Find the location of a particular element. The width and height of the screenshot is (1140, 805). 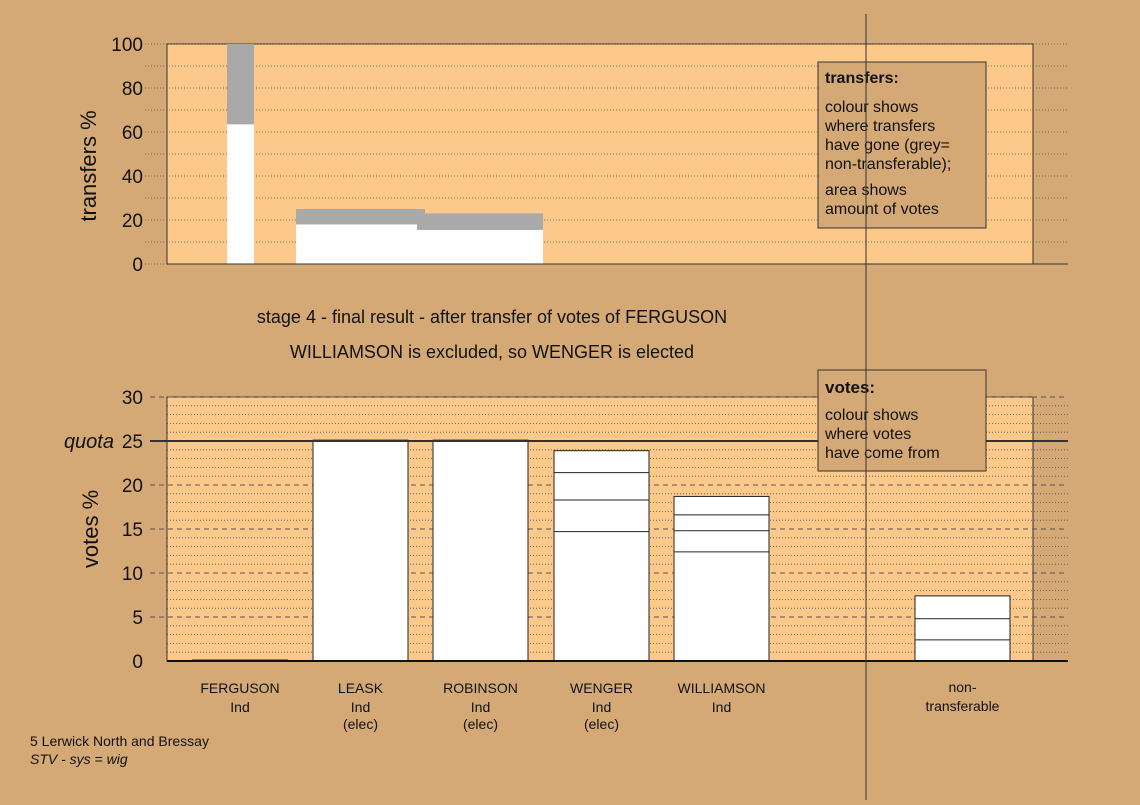

votes-y-tick-label: 20 is located at coordinates (132, 486).